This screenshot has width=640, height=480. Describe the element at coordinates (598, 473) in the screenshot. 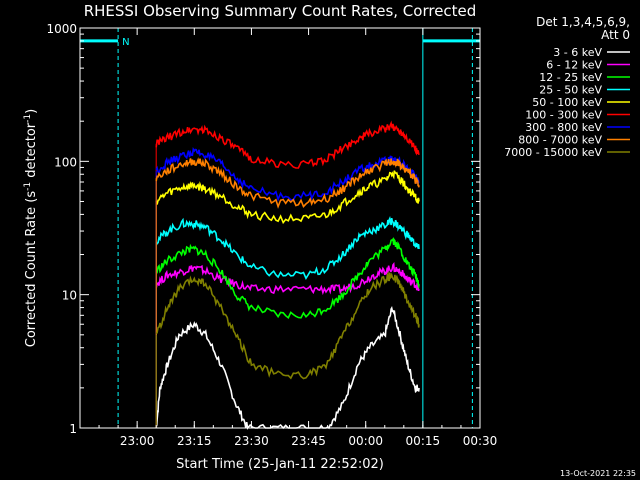

I see `footer-date: 13-Oct-2021 22:35` at that location.